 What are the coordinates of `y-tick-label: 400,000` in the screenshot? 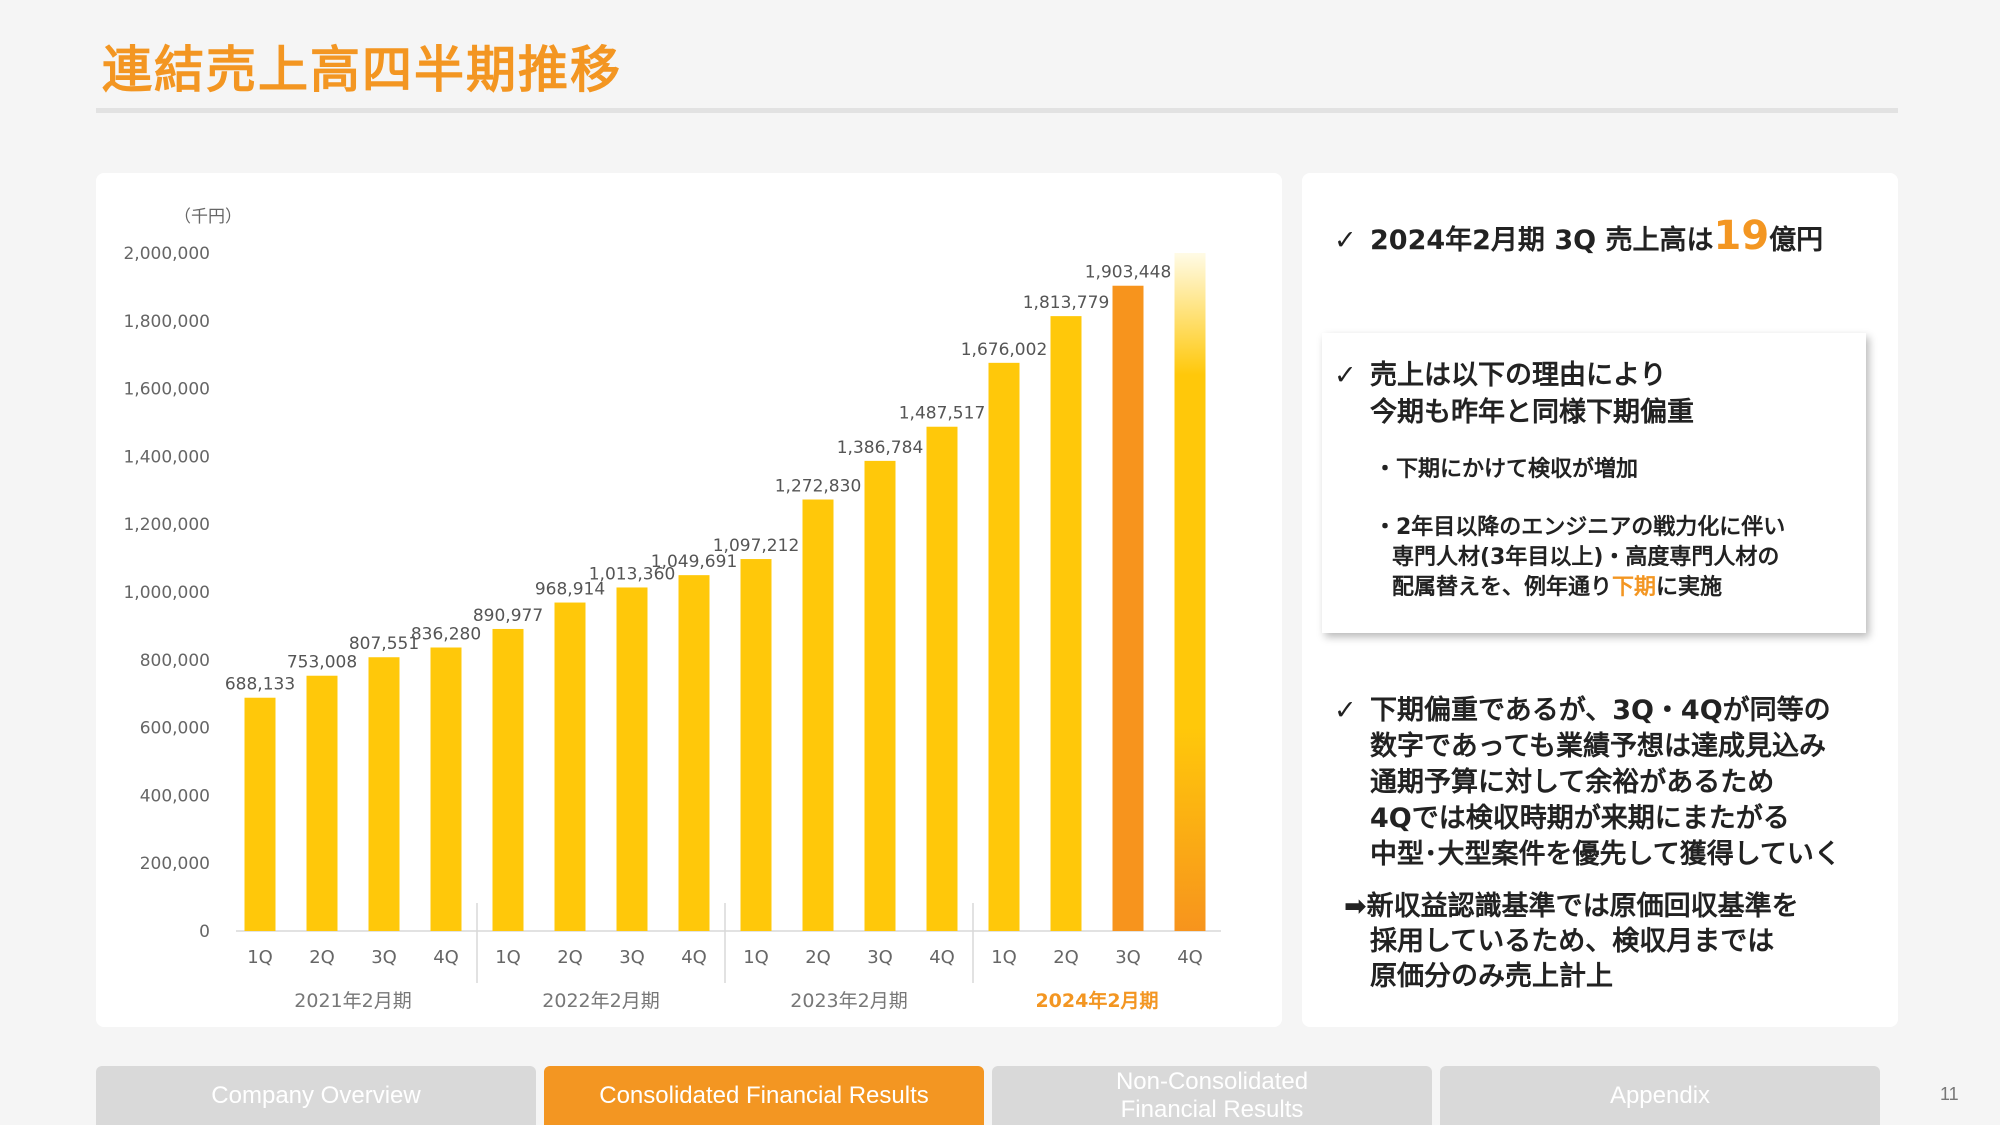 It's located at (175, 796).